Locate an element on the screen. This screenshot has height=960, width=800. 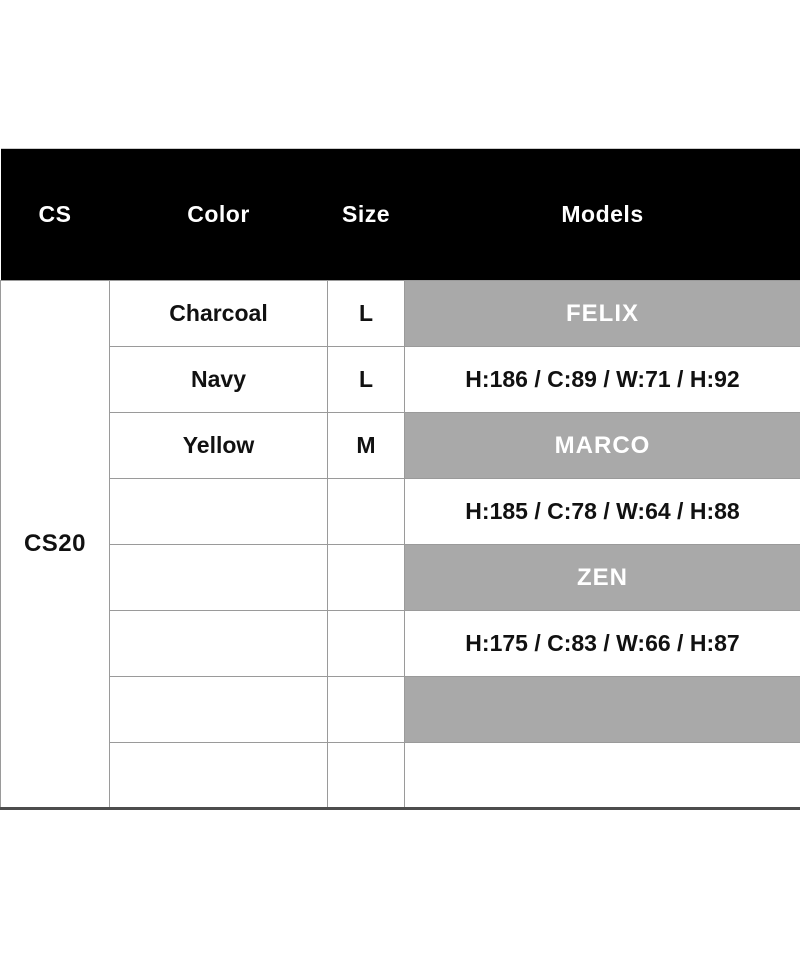
model-name-cell: FELIX is located at coordinates (602, 313).